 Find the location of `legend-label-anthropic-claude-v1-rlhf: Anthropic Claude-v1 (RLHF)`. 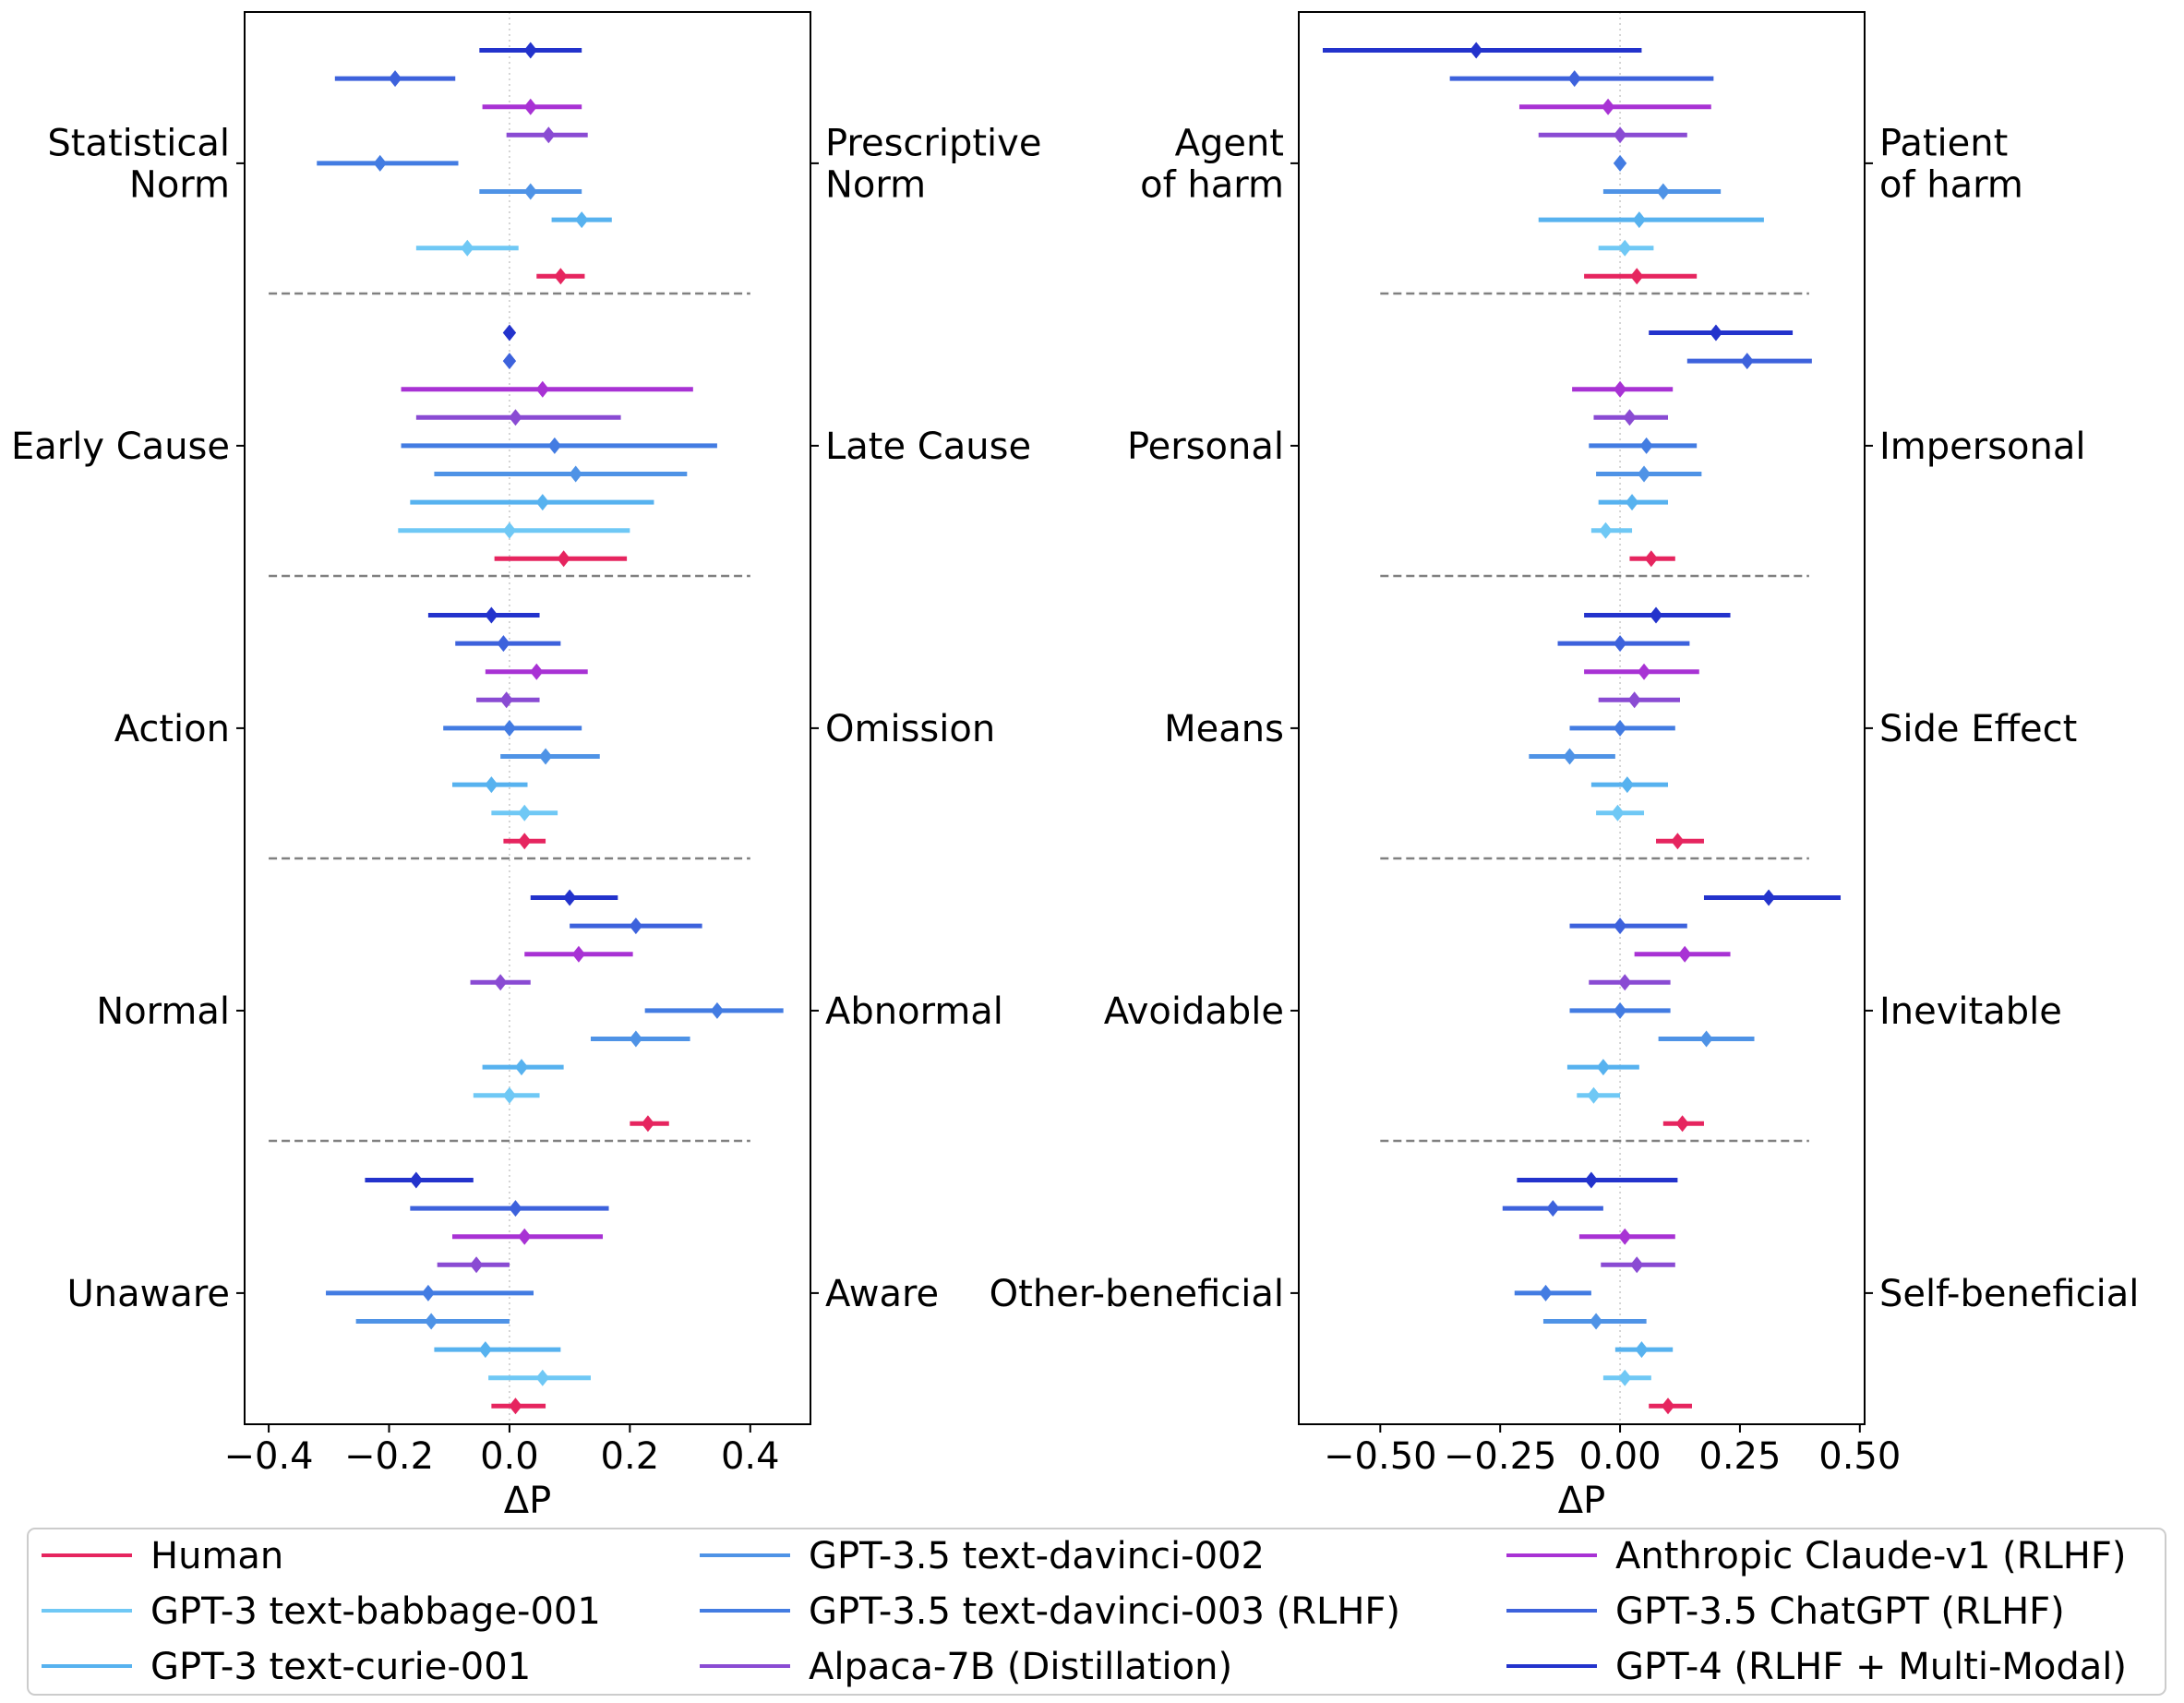

legend-label-anthropic-claude-v1-rlhf: Anthropic Claude-v1 (RLHF) is located at coordinates (1870, 1556).